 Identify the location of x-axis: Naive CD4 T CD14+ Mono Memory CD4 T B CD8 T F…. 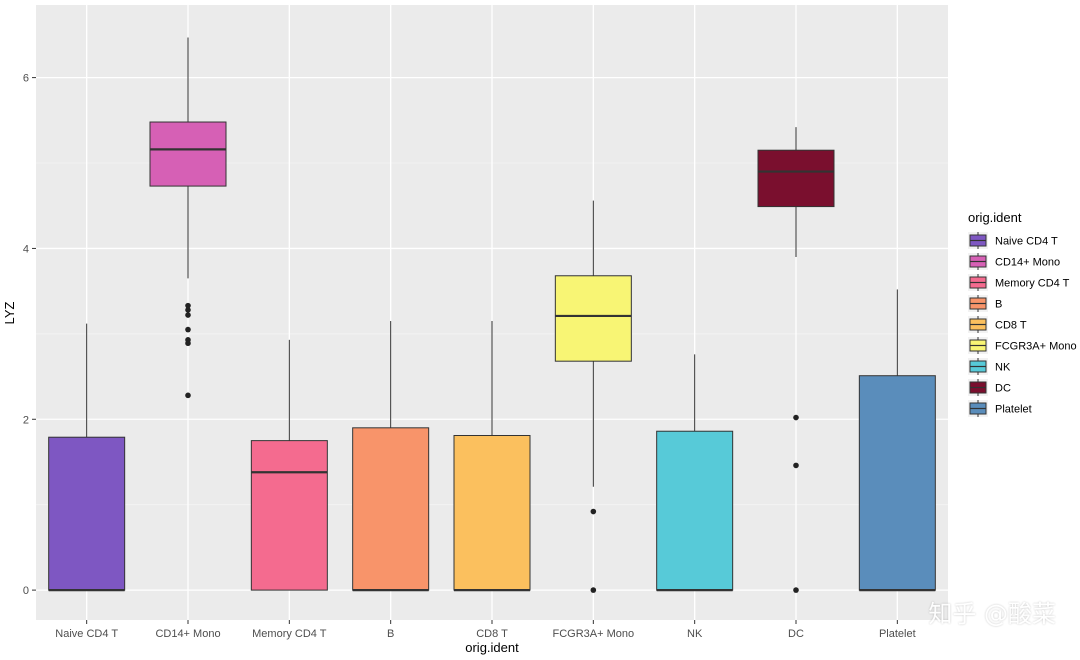
(485, 630).